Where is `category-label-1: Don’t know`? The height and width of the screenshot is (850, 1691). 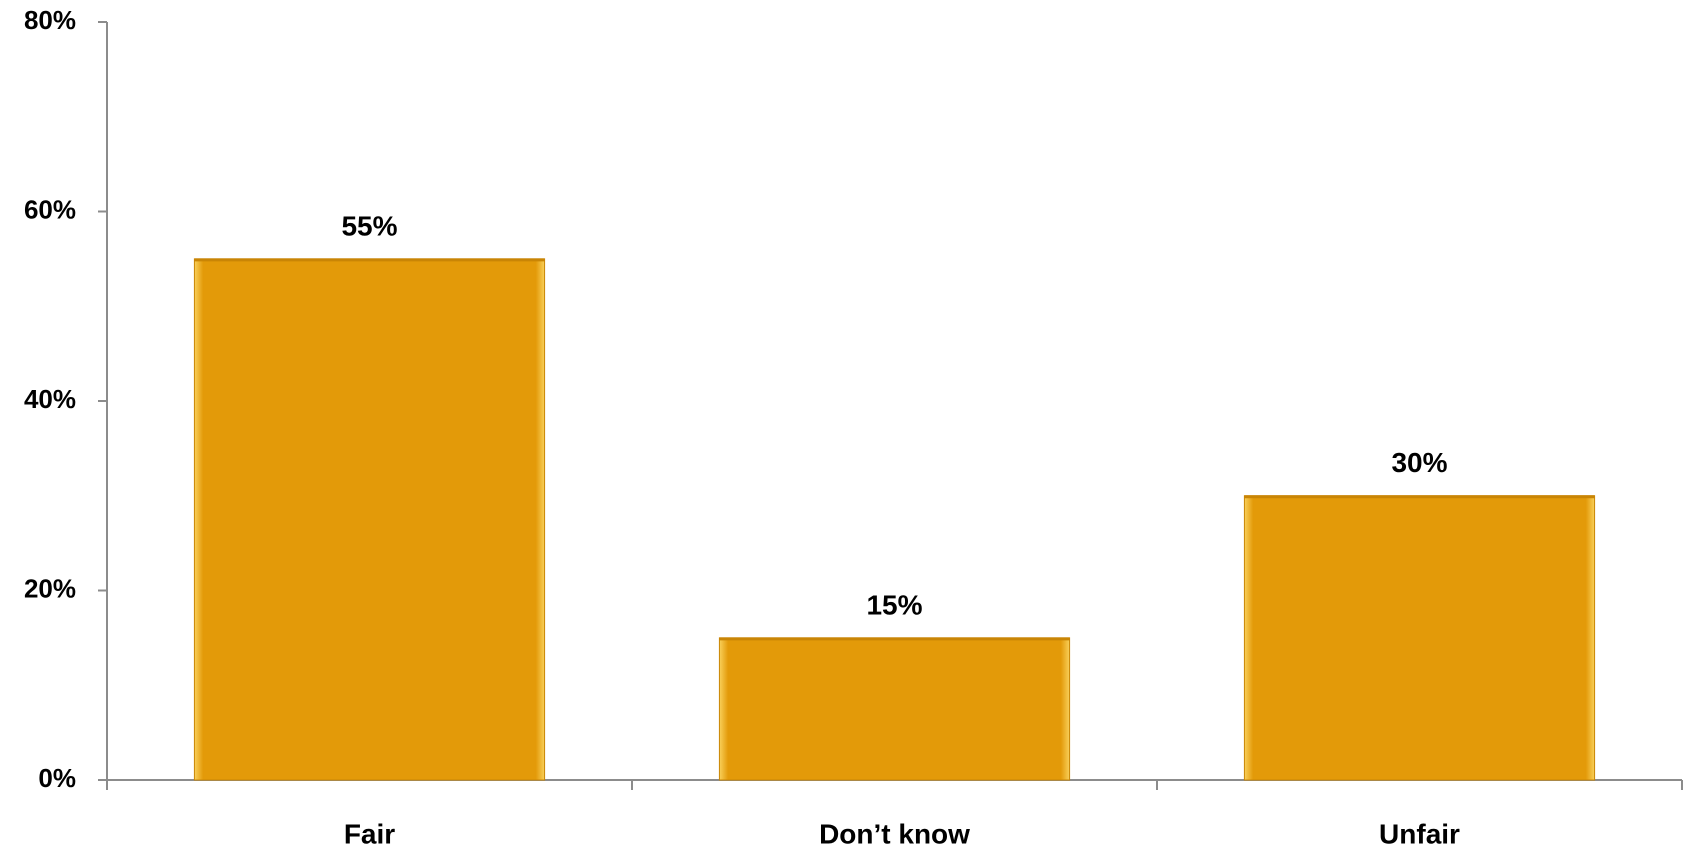
category-label-1: Don’t know is located at coordinates (894, 833).